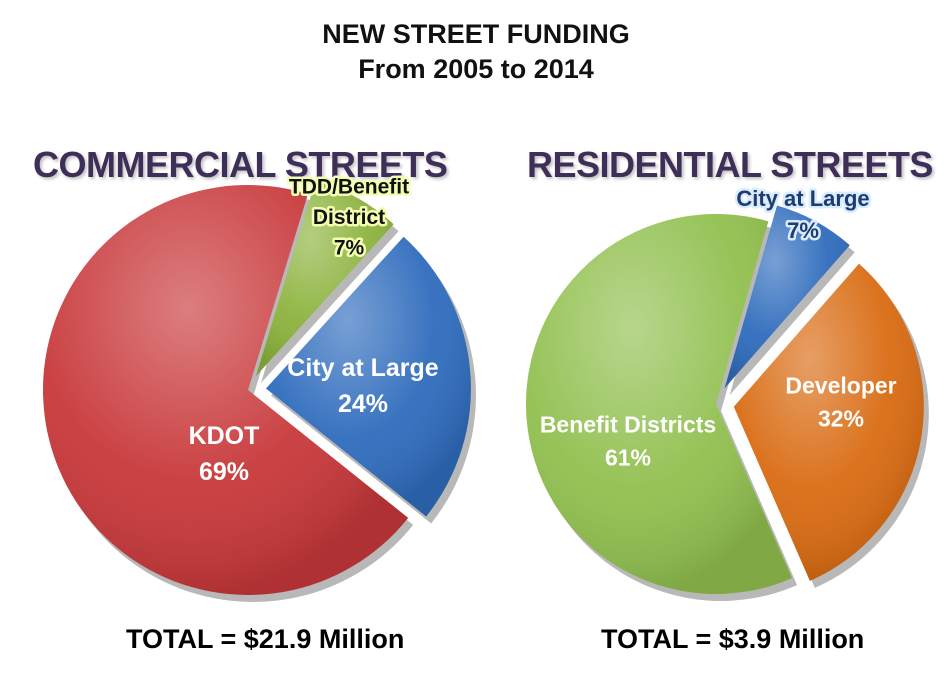 The image size is (952, 689). What do you see at coordinates (240, 164) in the screenshot?
I see `commercial-chart-title: COMMERCIAL STREETS` at bounding box center [240, 164].